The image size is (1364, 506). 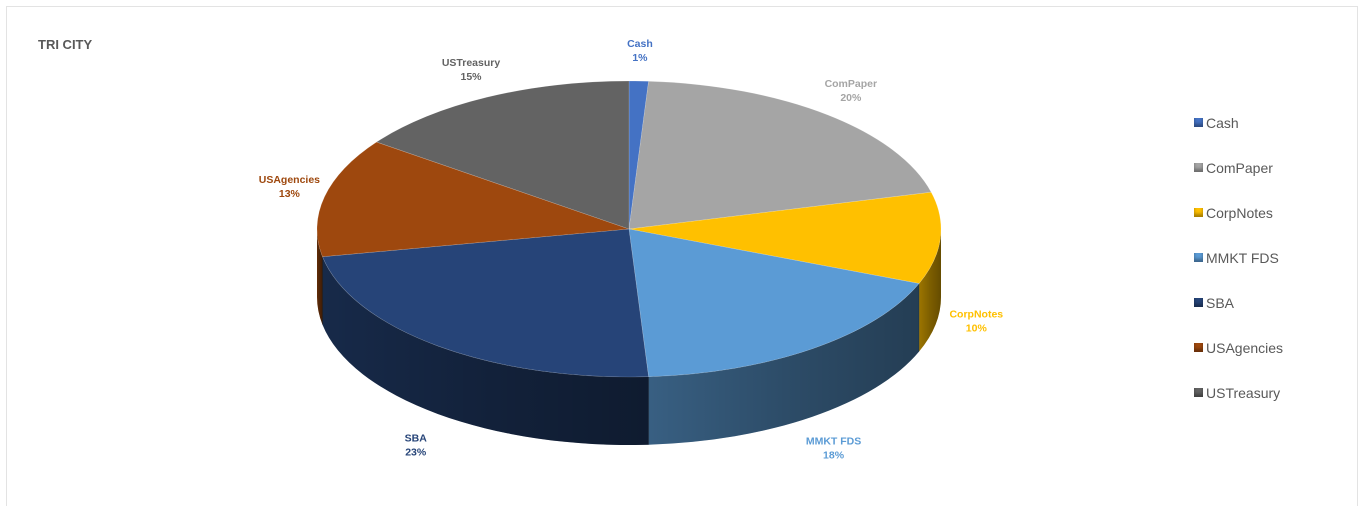 I want to click on legend-swatch-cash, so click(x=1198, y=122).